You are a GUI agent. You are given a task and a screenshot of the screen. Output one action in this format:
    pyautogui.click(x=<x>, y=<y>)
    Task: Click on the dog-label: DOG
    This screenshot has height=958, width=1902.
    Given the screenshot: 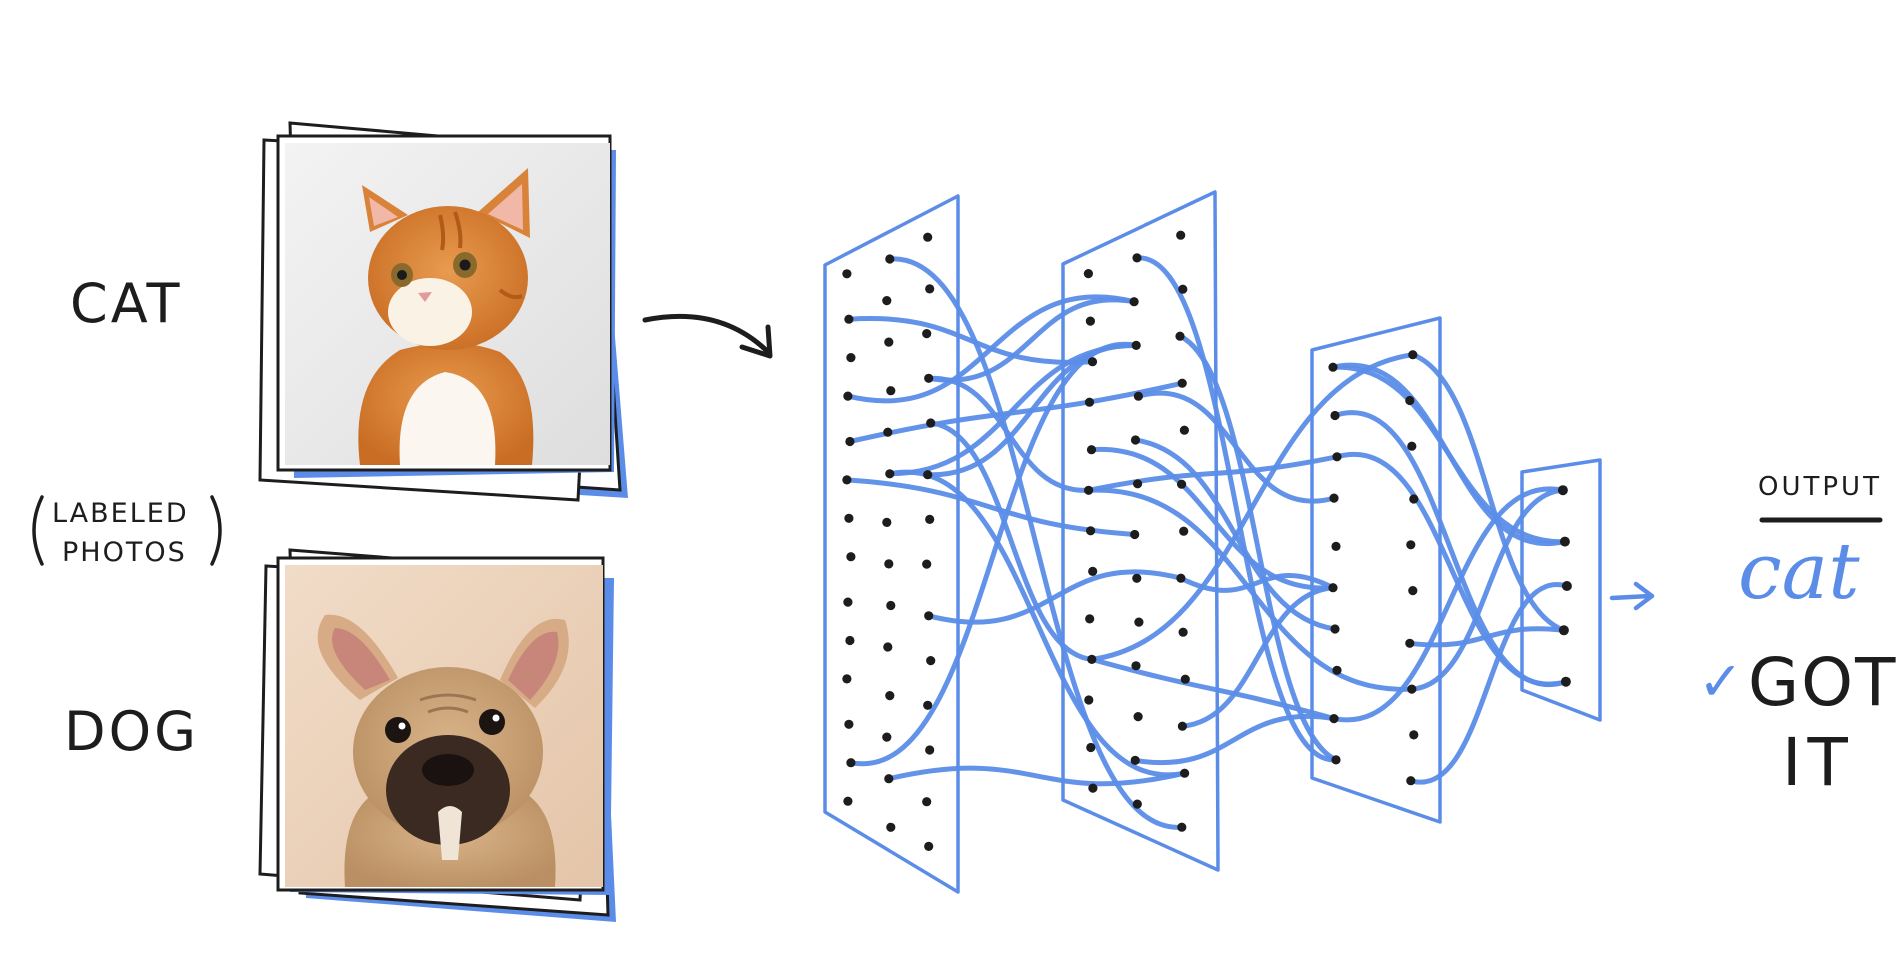 What is the action you would take?
    pyautogui.click(x=131, y=731)
    